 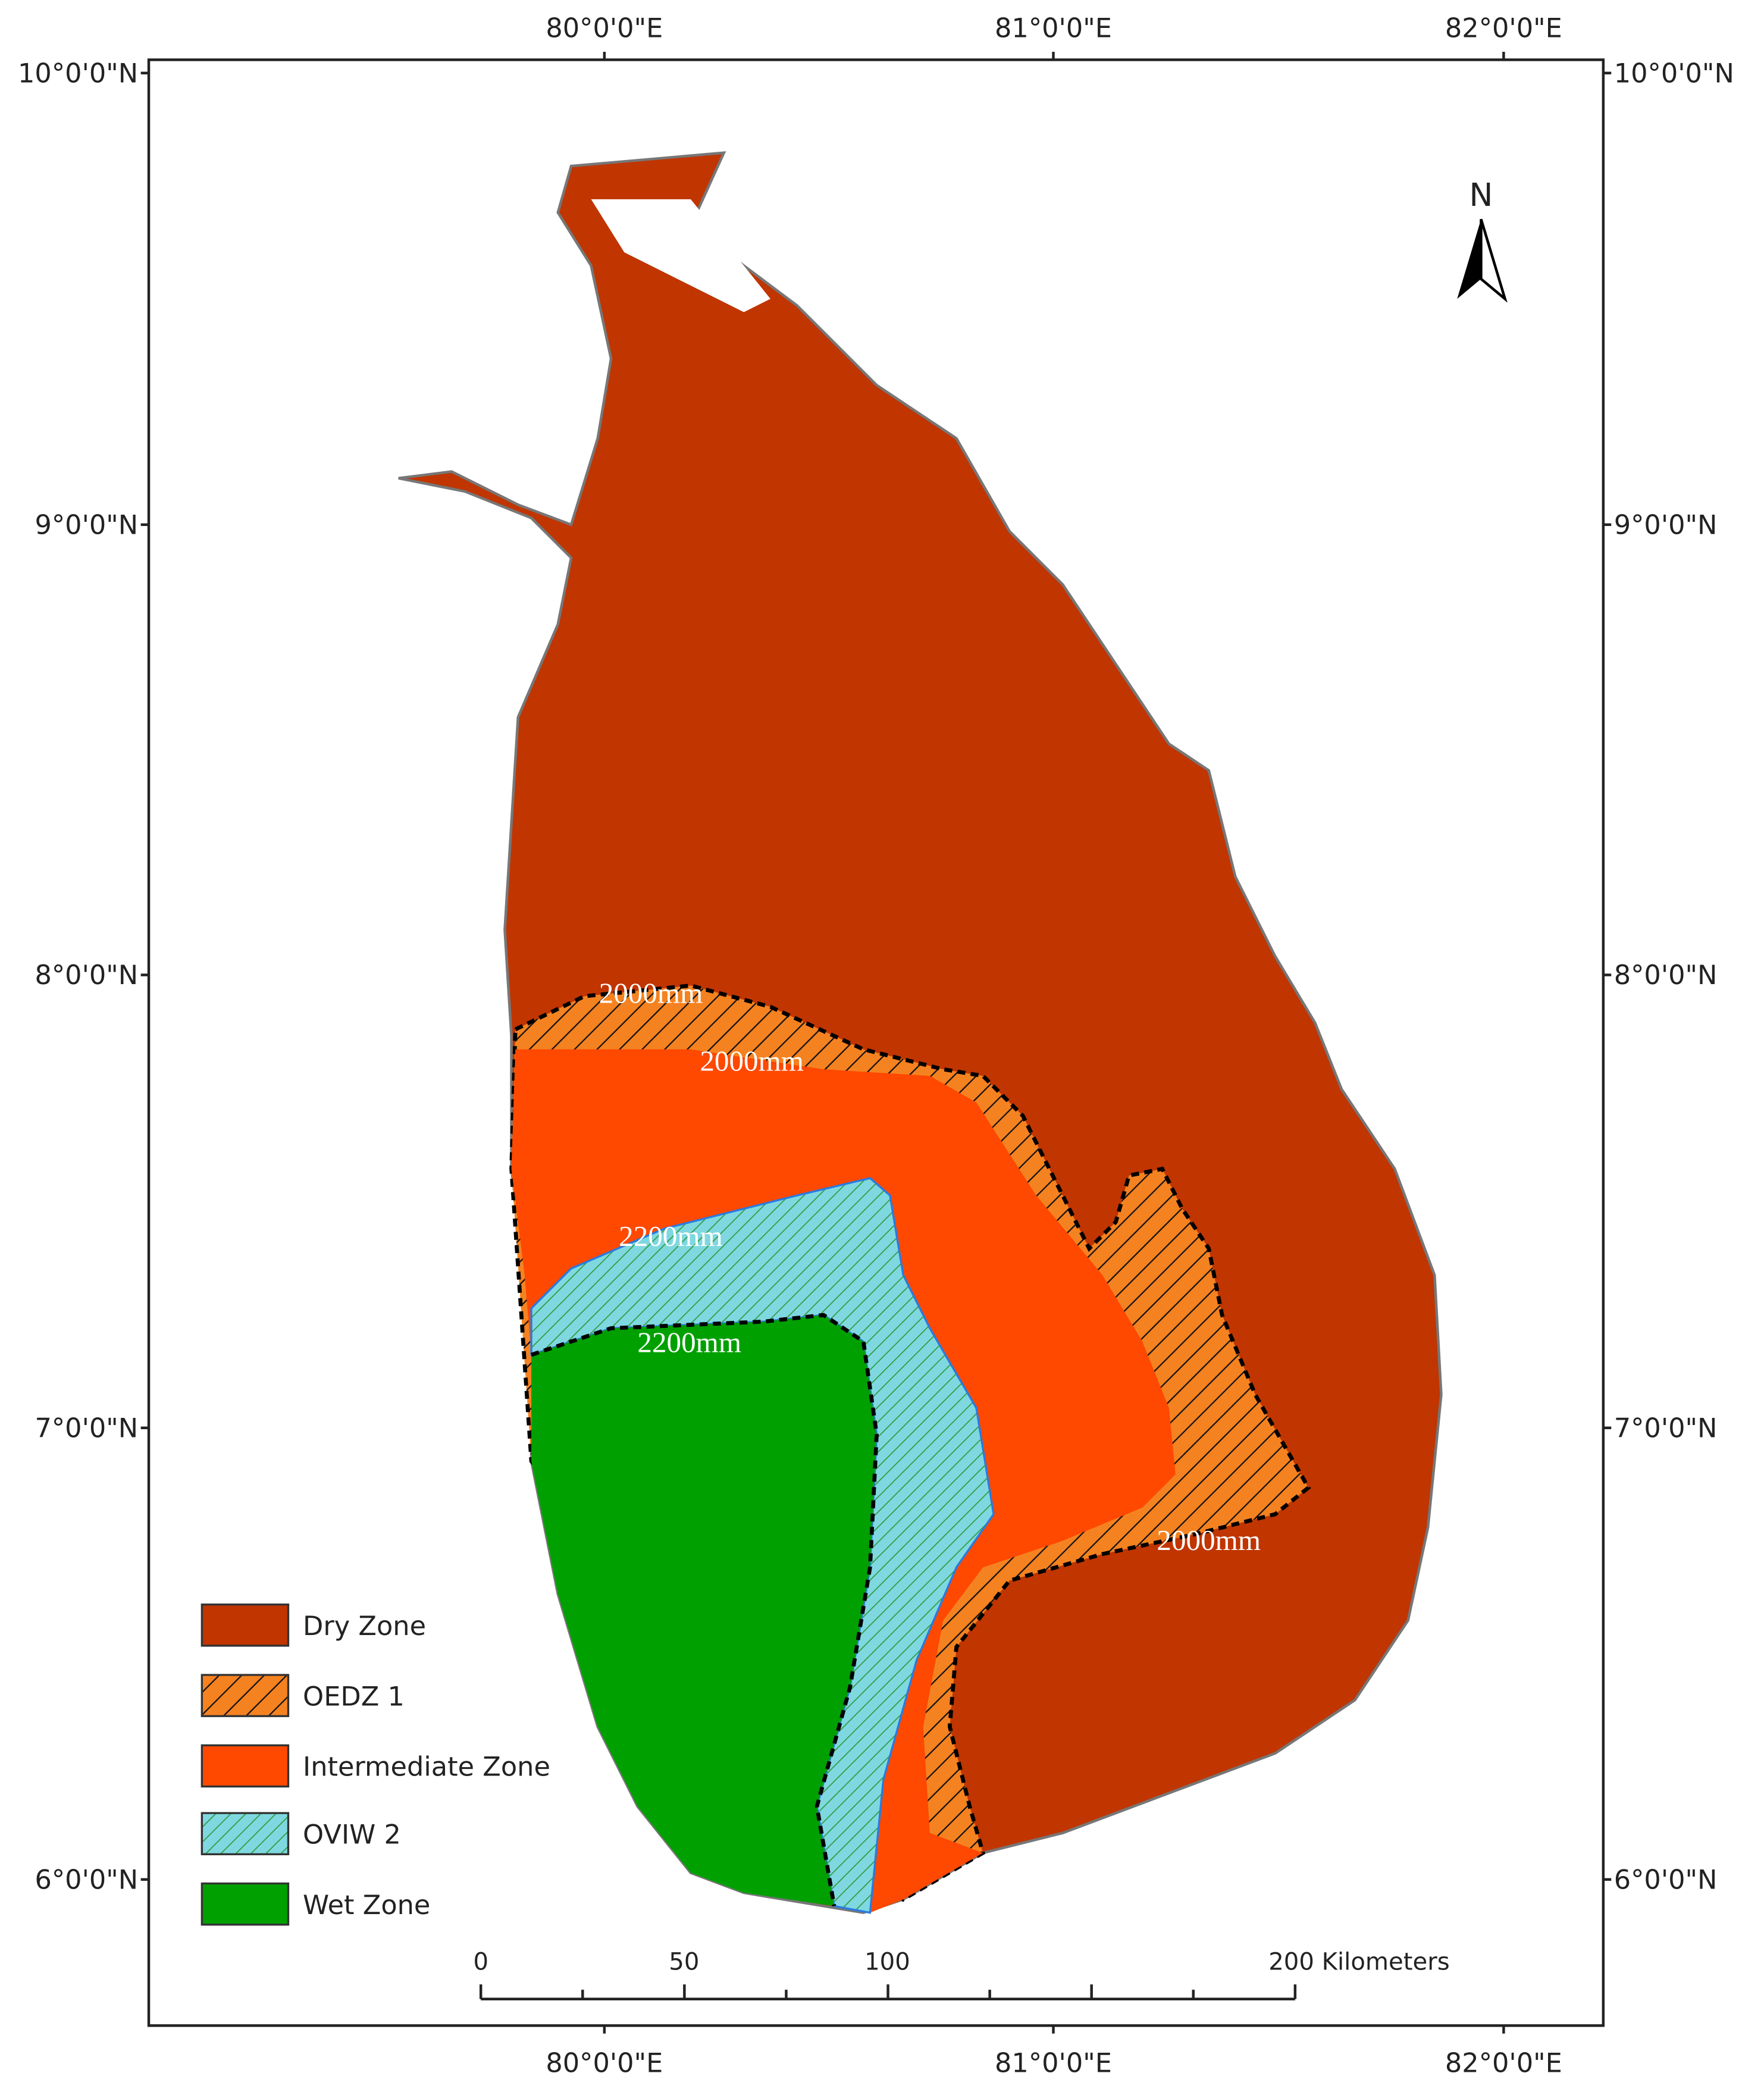 What do you see at coordinates (364, 1626) in the screenshot?
I see `legend-label: Dry Zone` at bounding box center [364, 1626].